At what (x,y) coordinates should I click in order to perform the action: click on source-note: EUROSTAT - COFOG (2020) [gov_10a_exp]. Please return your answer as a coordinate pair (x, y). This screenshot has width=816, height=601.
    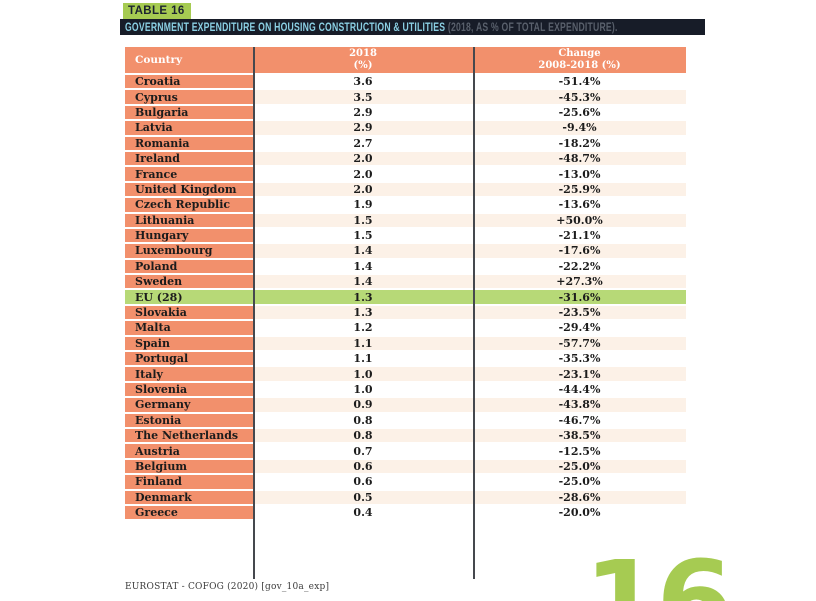
    Looking at the image, I should click on (227, 587).